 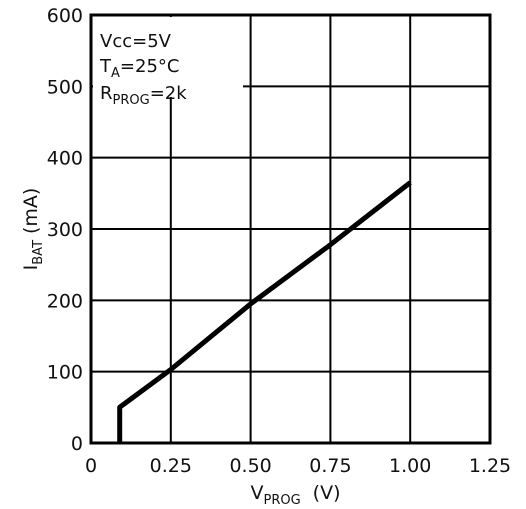 I want to click on y-tick-label: 200, so click(x=65, y=301).